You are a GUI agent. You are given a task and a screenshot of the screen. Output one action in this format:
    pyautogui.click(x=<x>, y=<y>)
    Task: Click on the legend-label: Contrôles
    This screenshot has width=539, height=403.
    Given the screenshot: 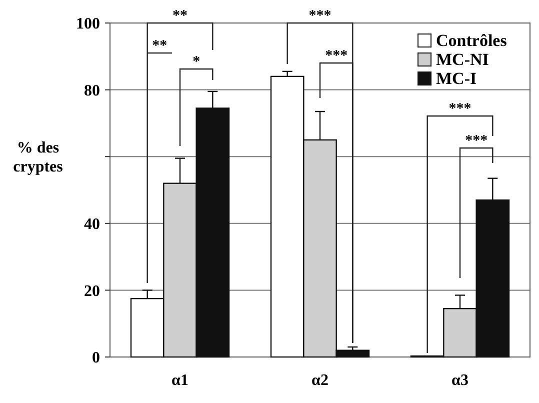 What is the action you would take?
    pyautogui.click(x=472, y=40)
    